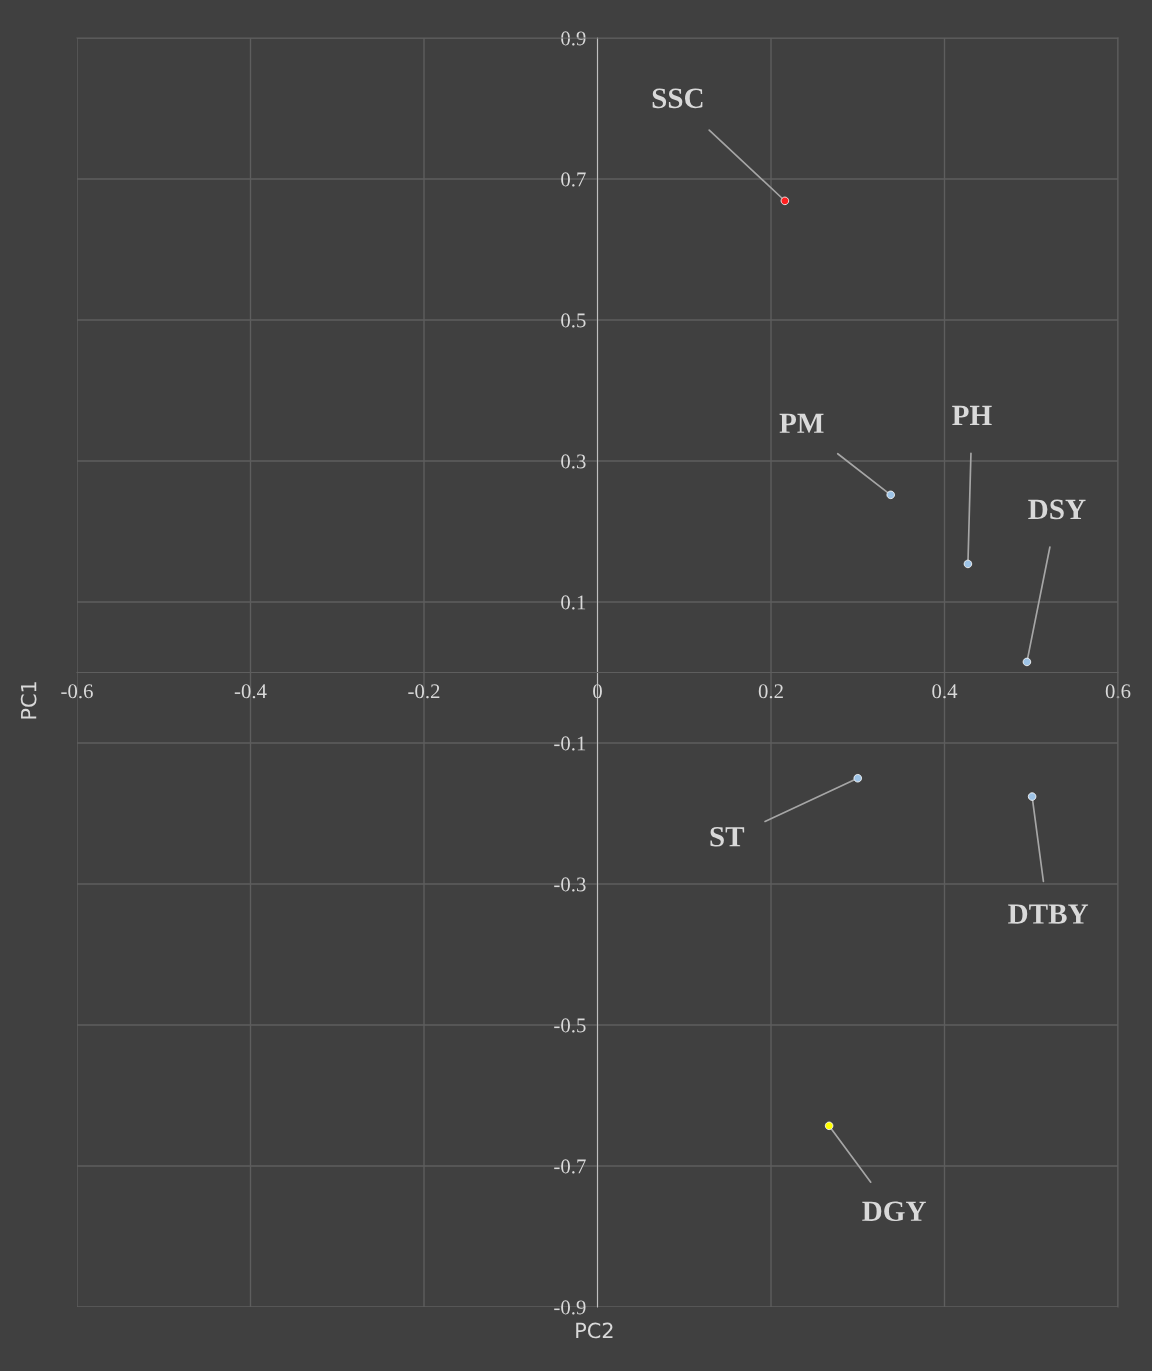 This screenshot has height=1371, width=1152. I want to click on y-axis-title: PC1, so click(28, 700).